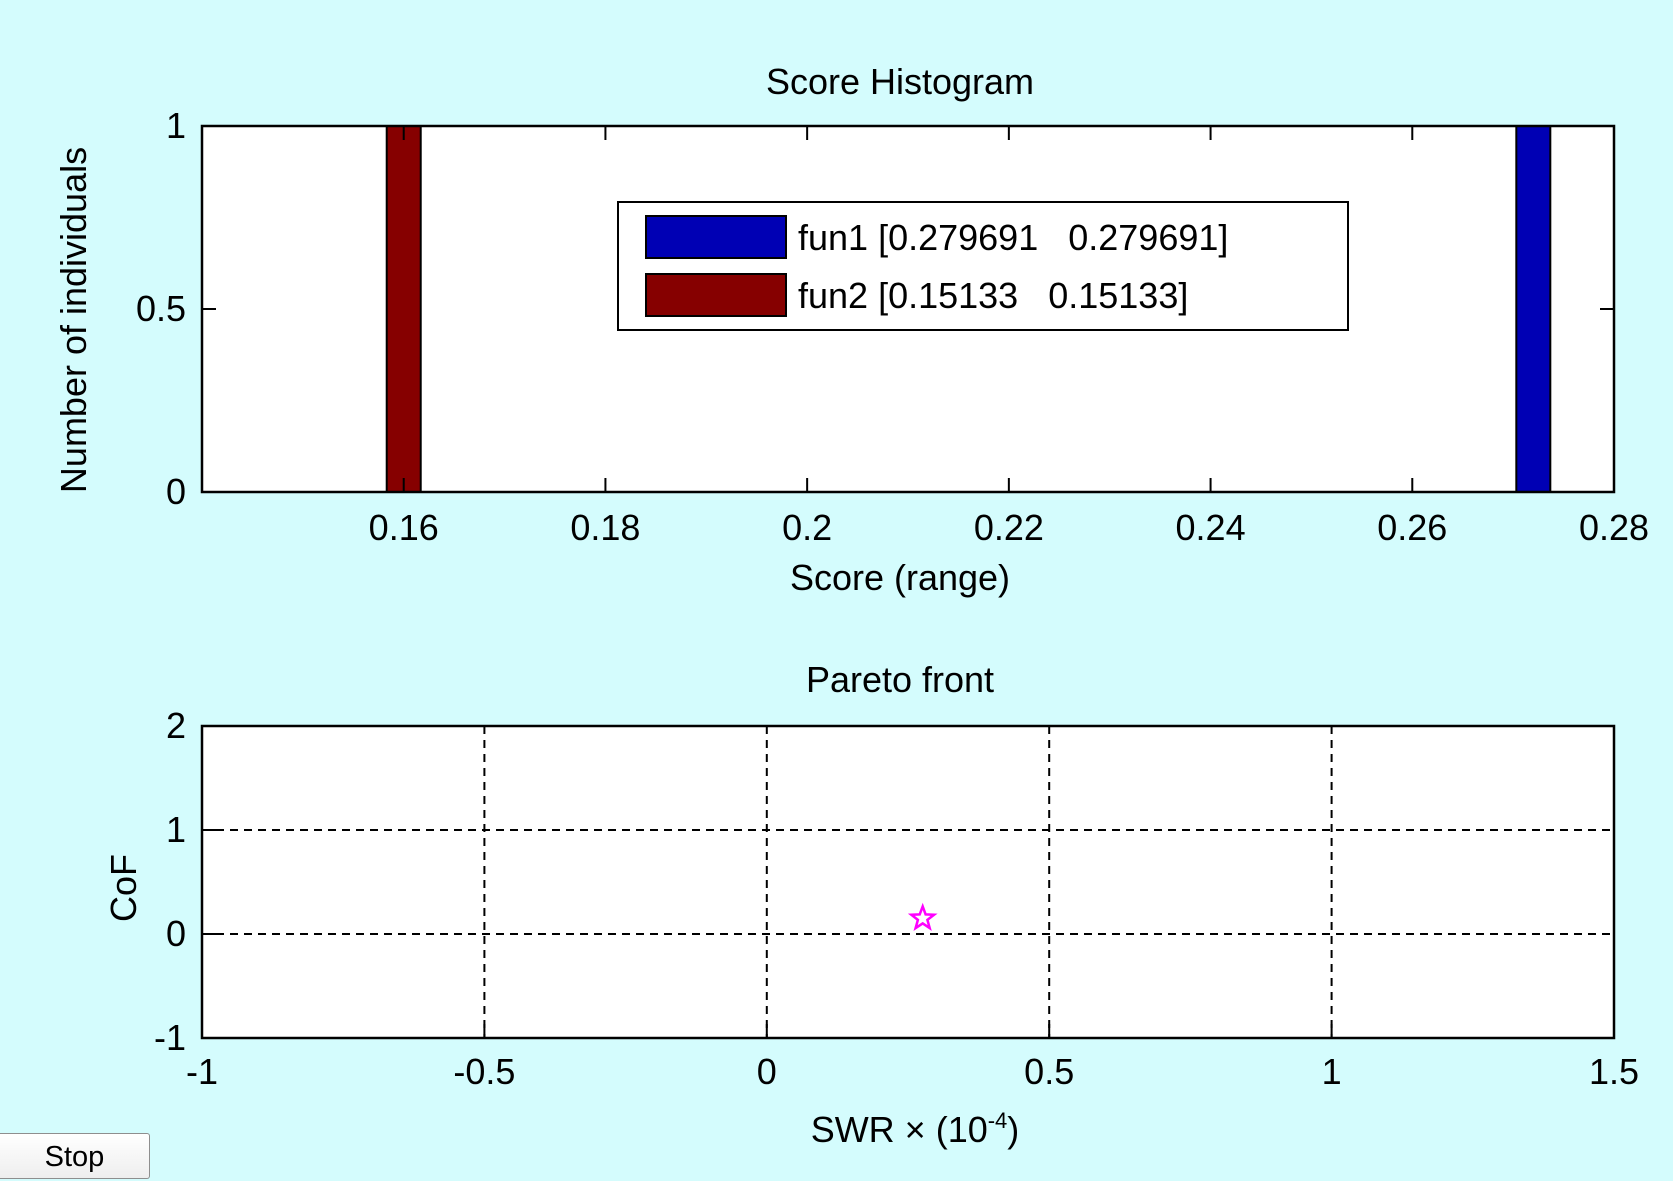 This screenshot has width=1673, height=1181. What do you see at coordinates (807, 527) in the screenshot?
I see `histogram-x-tick-label: 0.2` at bounding box center [807, 527].